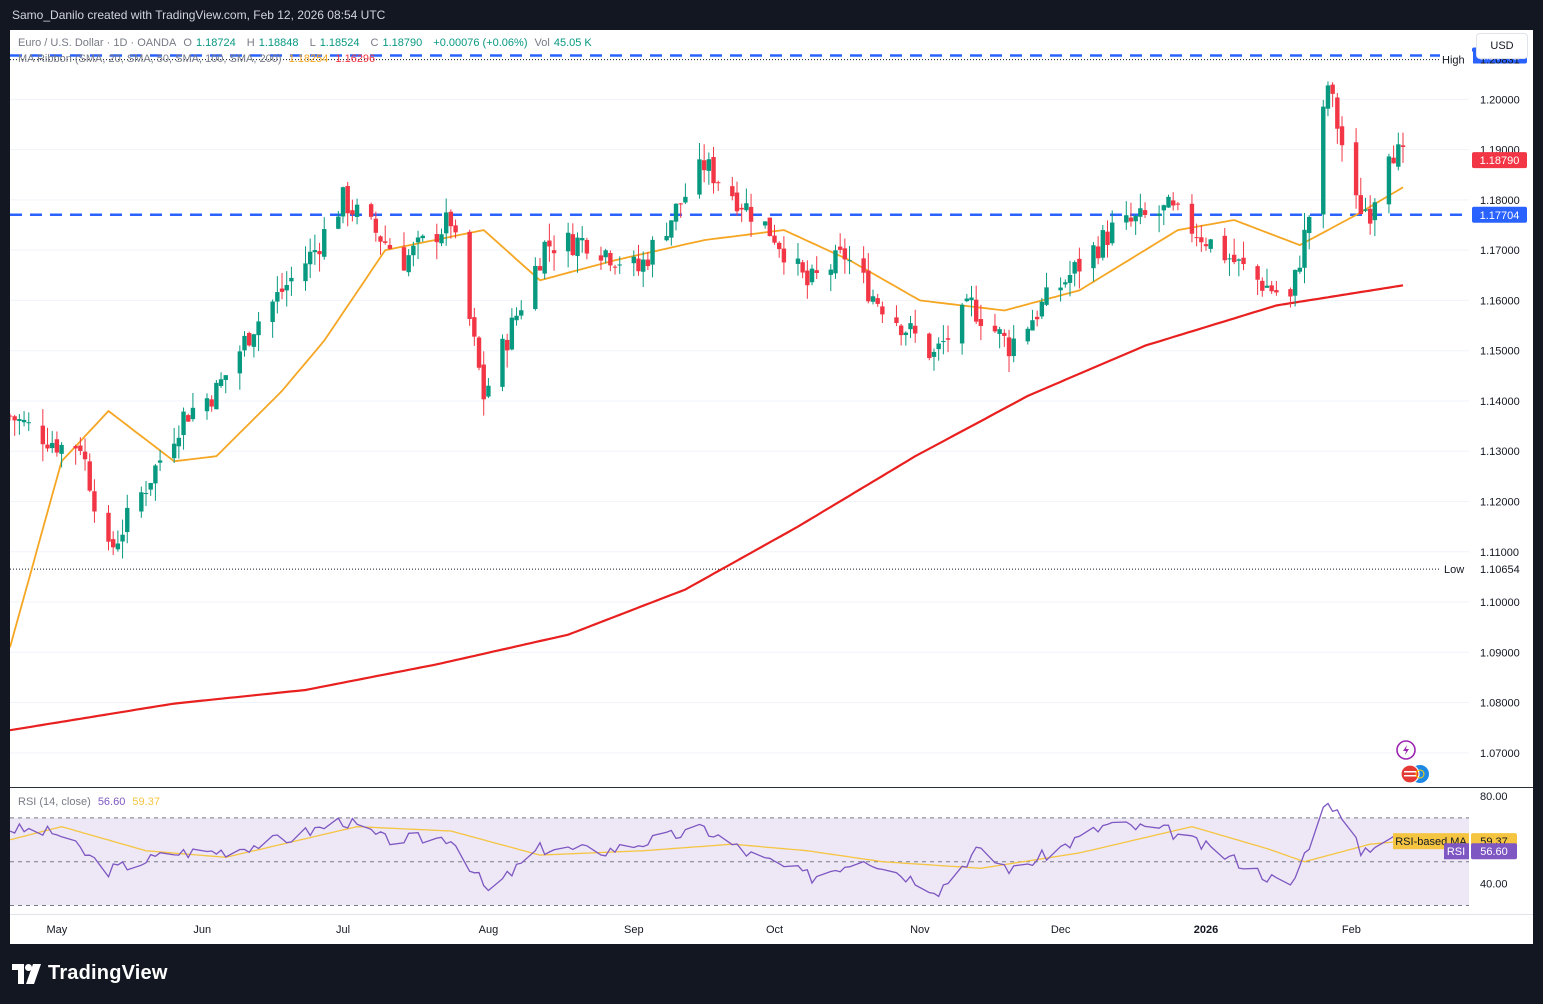 This screenshot has width=1543, height=1004. What do you see at coordinates (707, 850) in the screenshot?
I see `rsi-line` at bounding box center [707, 850].